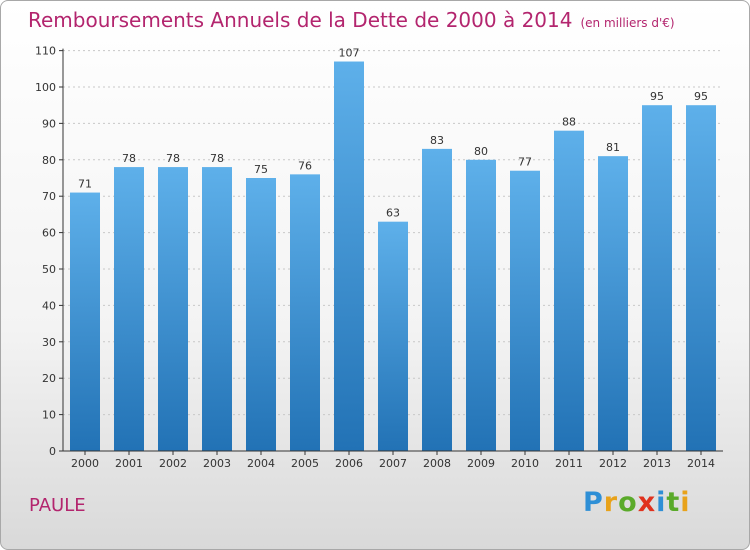 This screenshot has height=550, width=750. Describe the element at coordinates (305, 165) in the screenshot. I see `bar-value-label: 76` at that location.